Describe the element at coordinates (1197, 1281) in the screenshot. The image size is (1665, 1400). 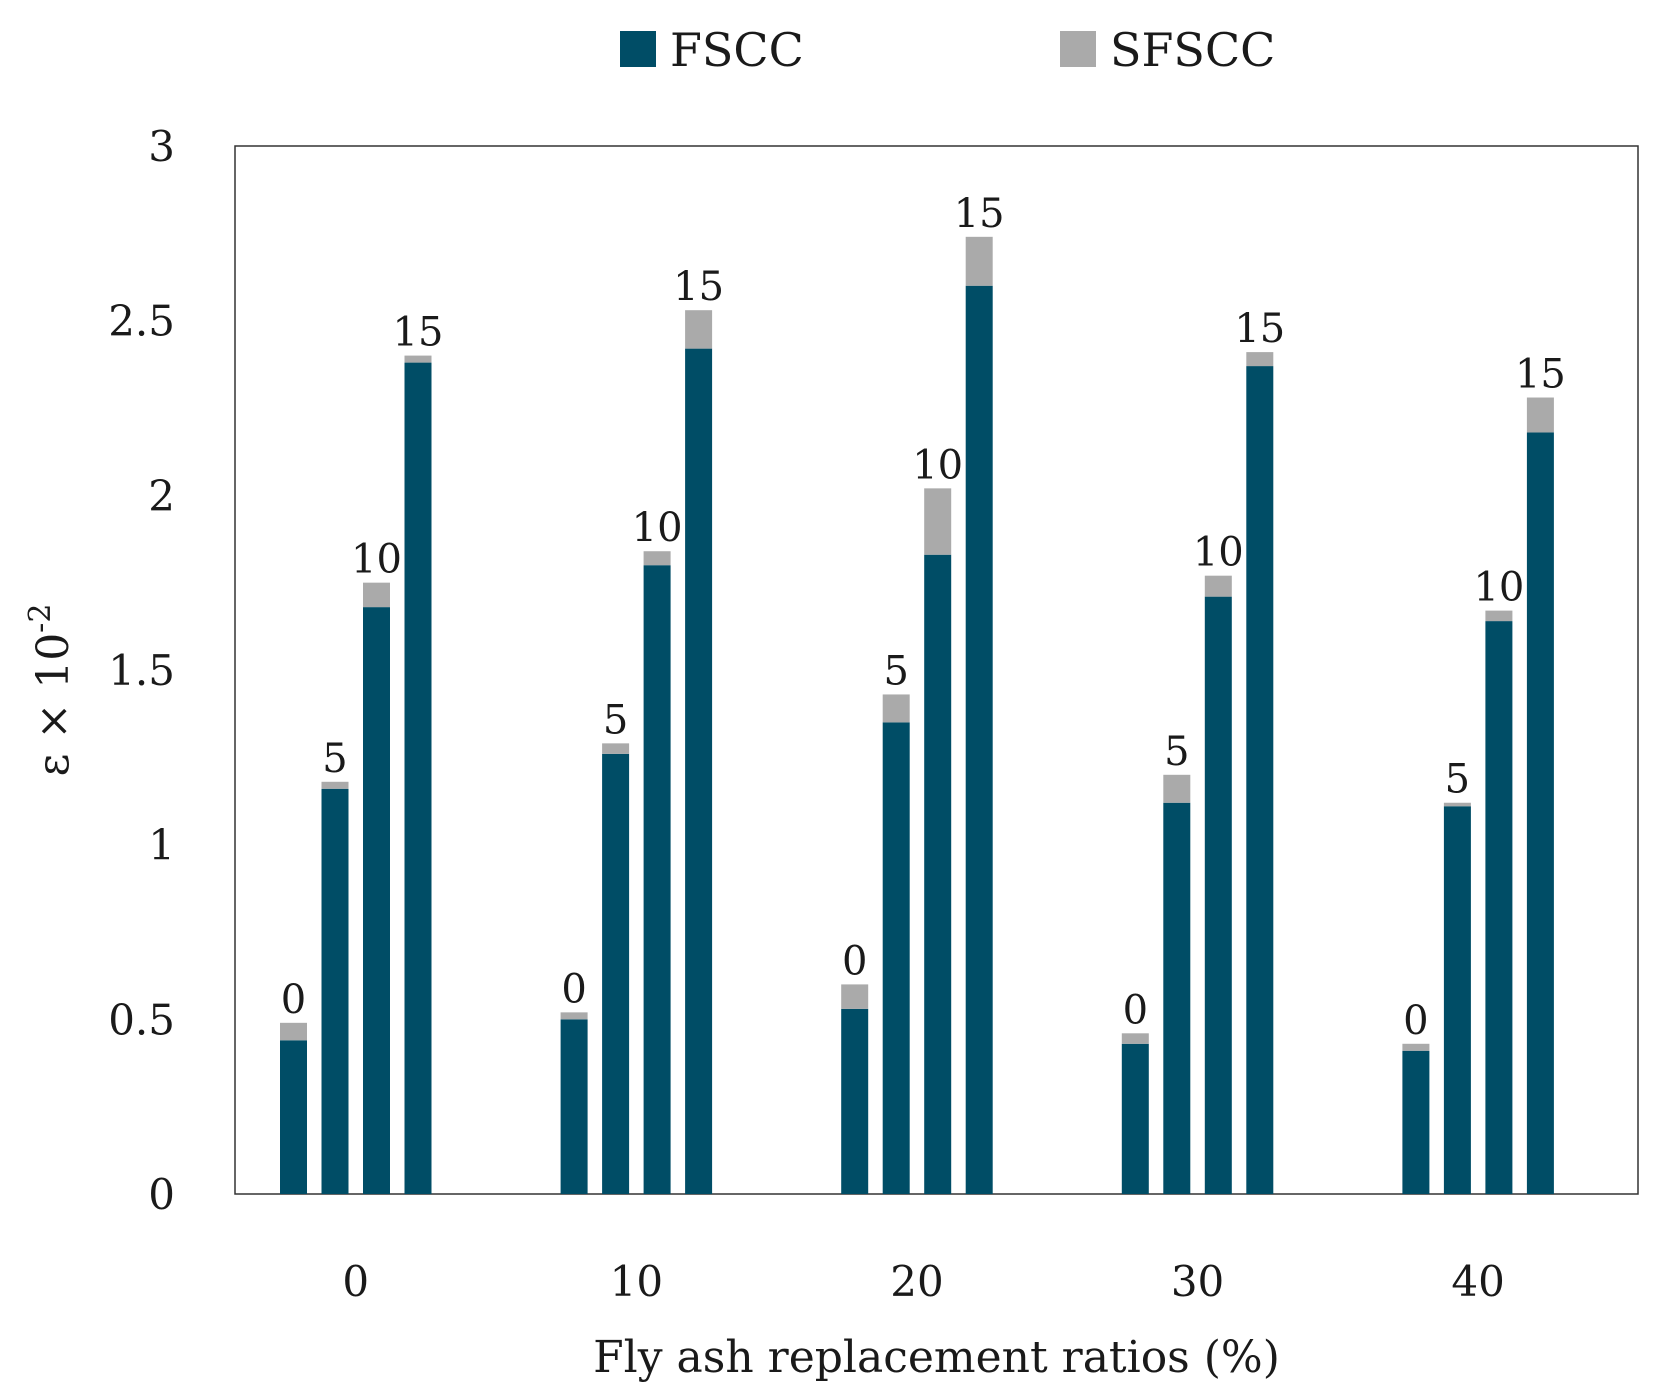
I see `x-tick-label: 30` at that location.